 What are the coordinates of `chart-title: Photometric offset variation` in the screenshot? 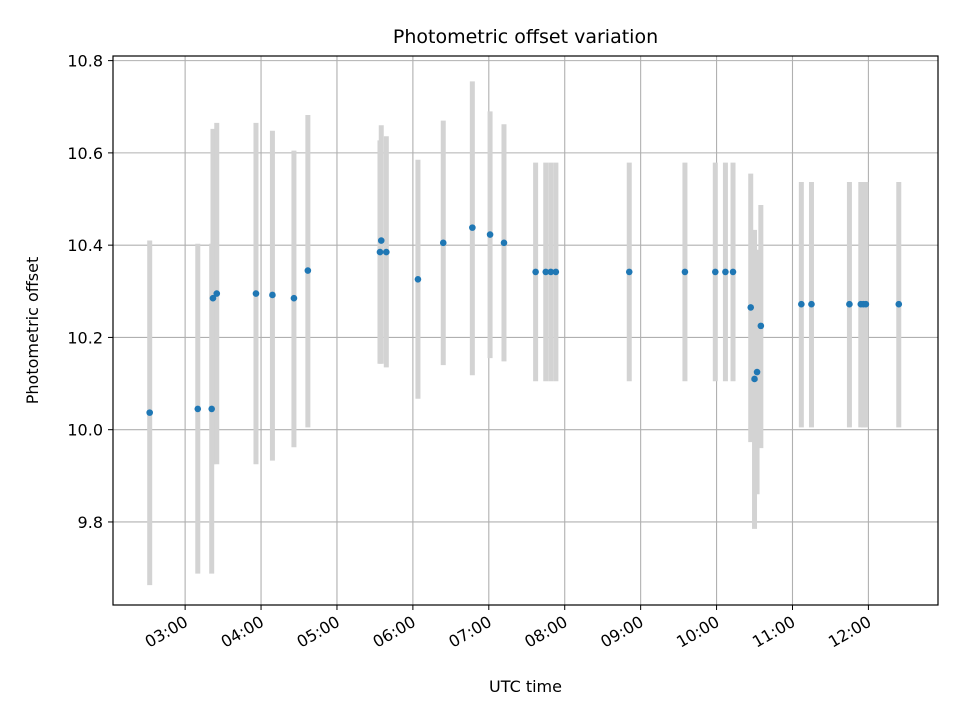 It's located at (525, 37).